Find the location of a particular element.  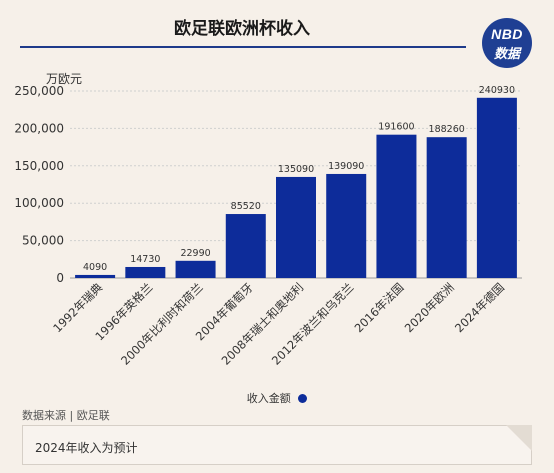

title-divider is located at coordinates (243, 47).